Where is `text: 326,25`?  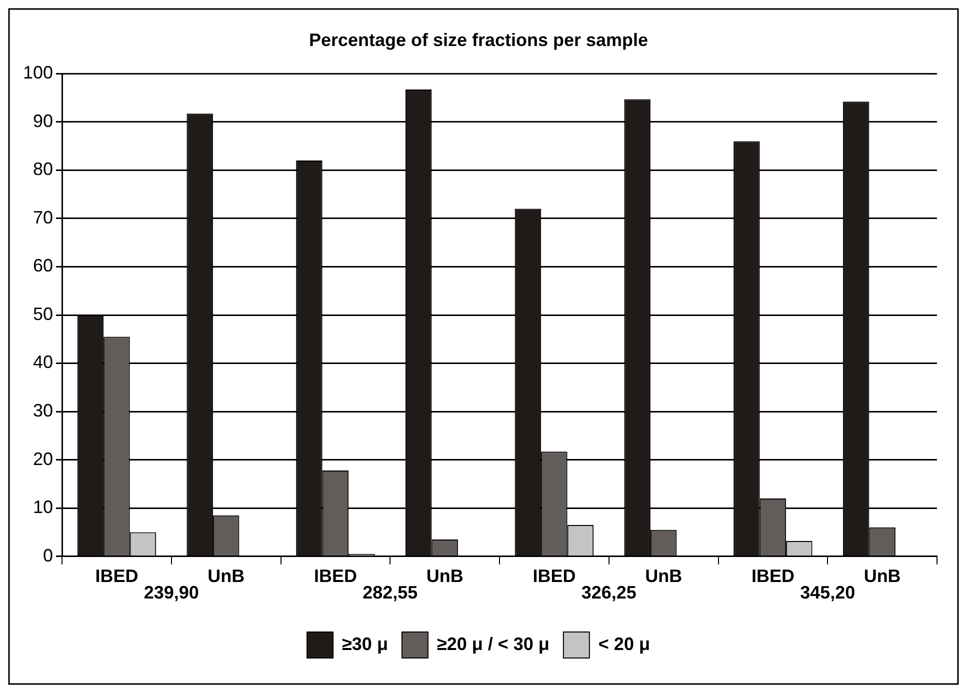
text: 326,25 is located at coordinates (608, 592).